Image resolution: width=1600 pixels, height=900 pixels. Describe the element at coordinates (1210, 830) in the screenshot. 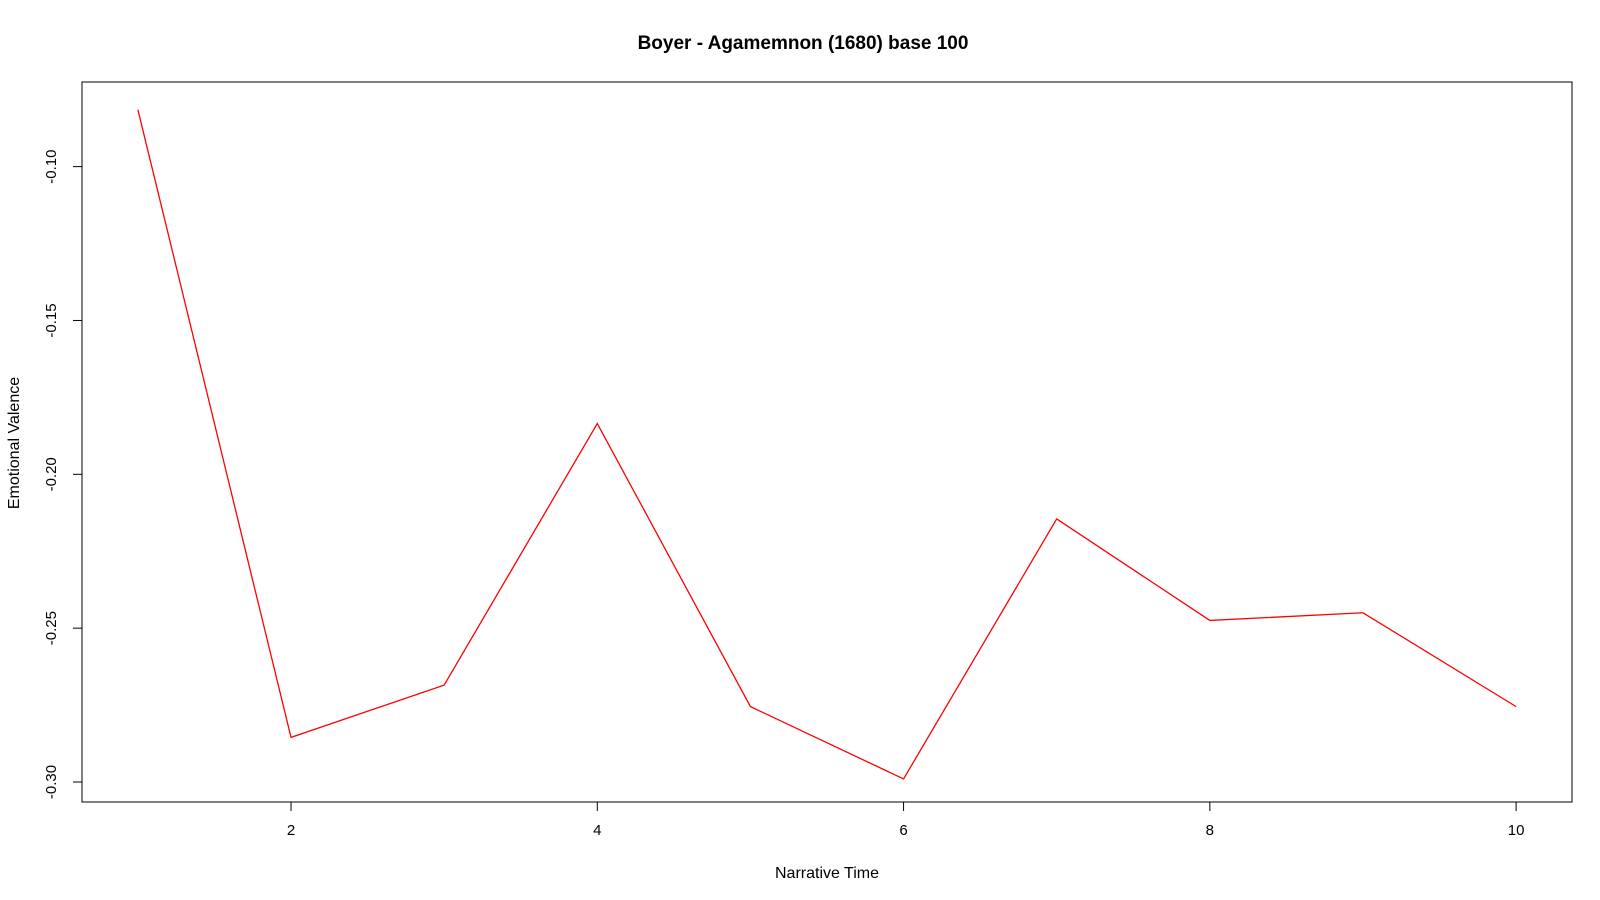

I see `x-tick-label: 8` at that location.